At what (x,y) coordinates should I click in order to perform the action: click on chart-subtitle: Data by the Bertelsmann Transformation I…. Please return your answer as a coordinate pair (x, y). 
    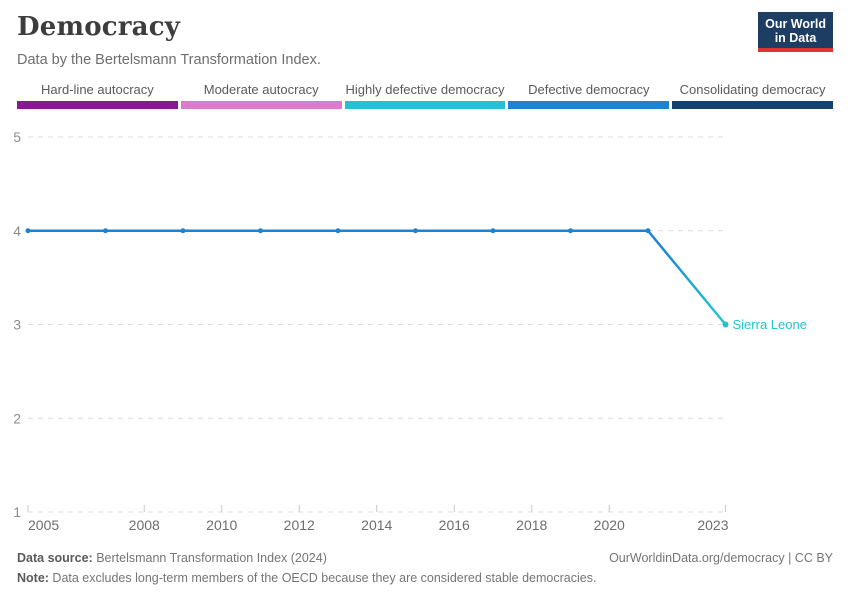
    Looking at the image, I should click on (169, 60).